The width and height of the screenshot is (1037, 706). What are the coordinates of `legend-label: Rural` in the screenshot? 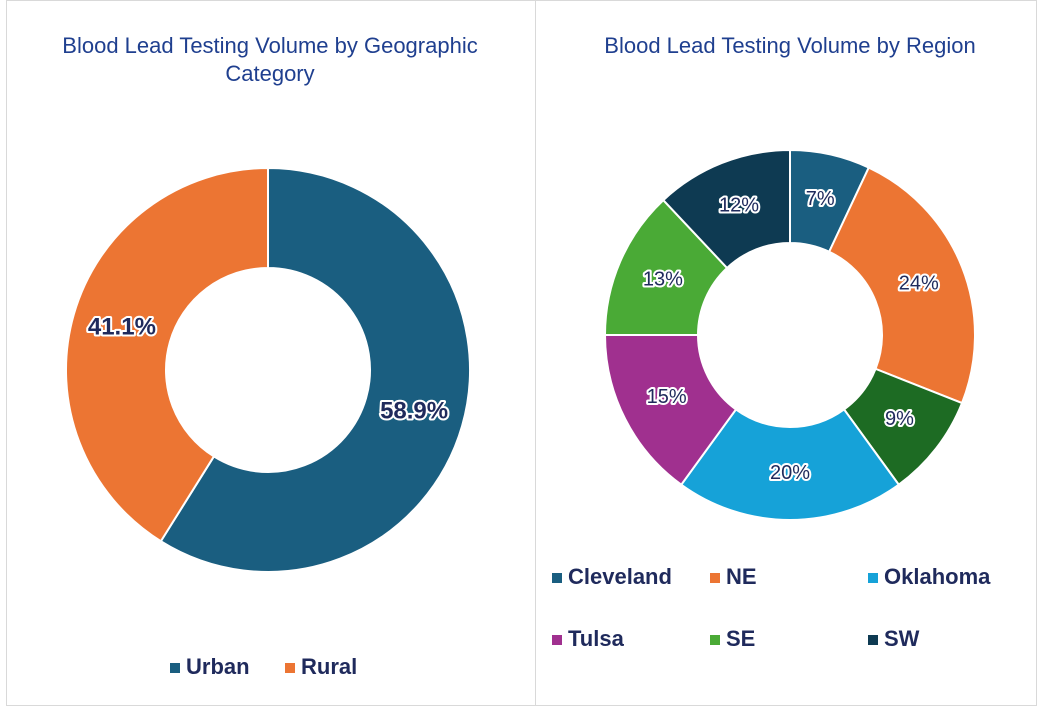 It's located at (329, 666).